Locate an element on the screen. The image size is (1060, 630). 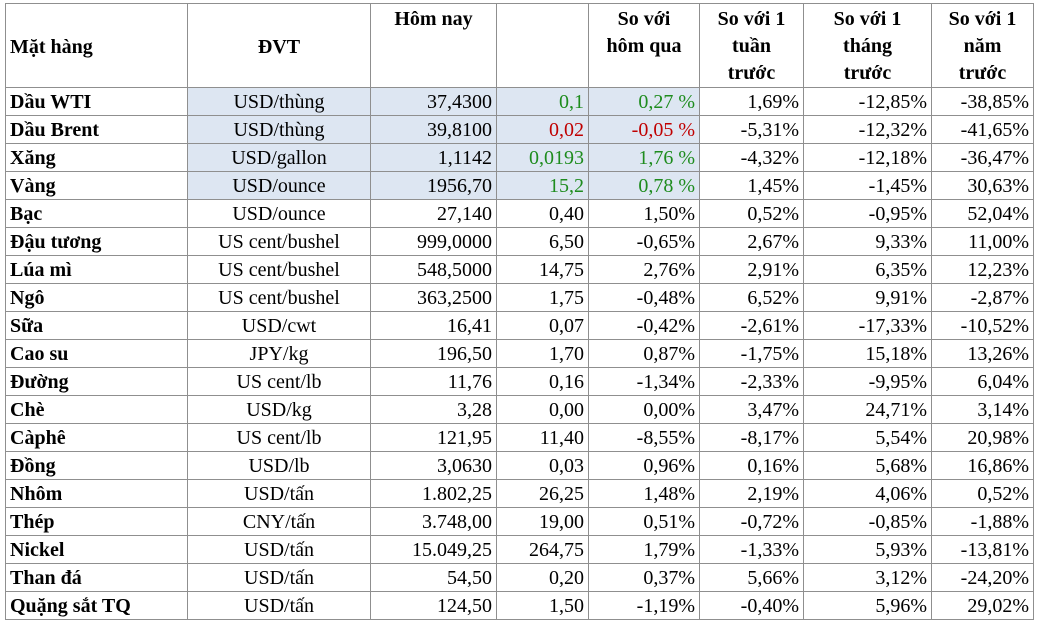
cell-unit: USD/cwt is located at coordinates (279, 325).